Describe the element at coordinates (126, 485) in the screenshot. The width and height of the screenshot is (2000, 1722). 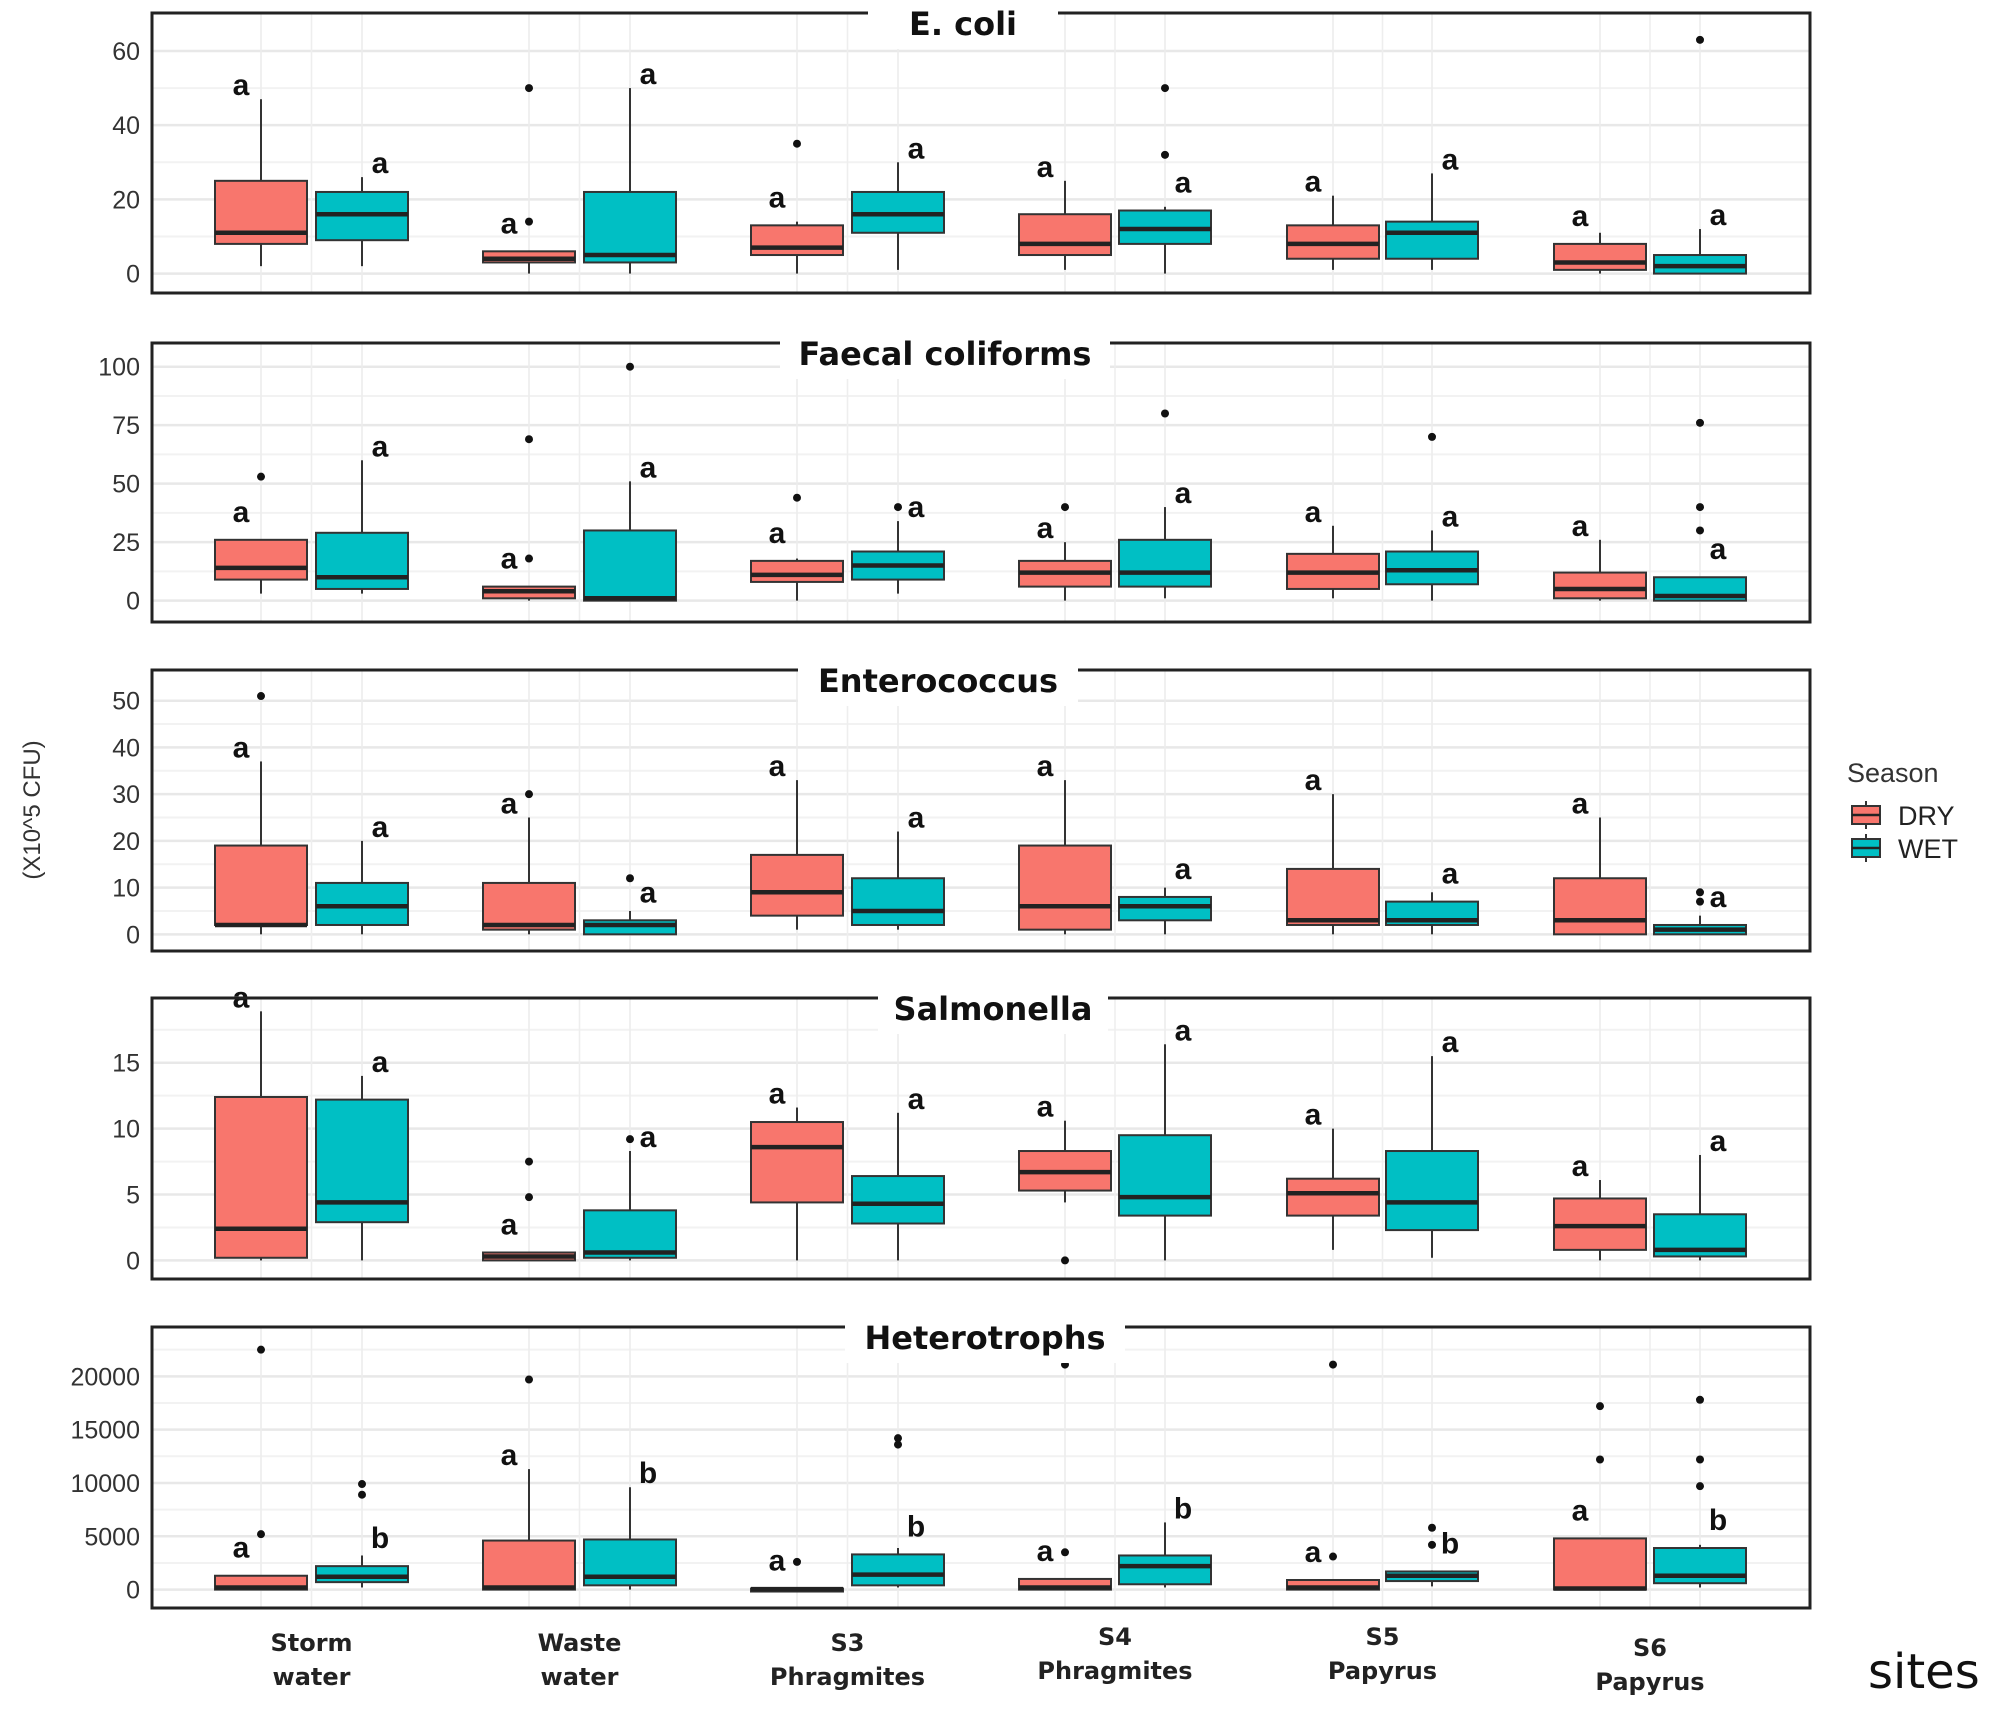
I see `y-tick-label: 50` at that location.